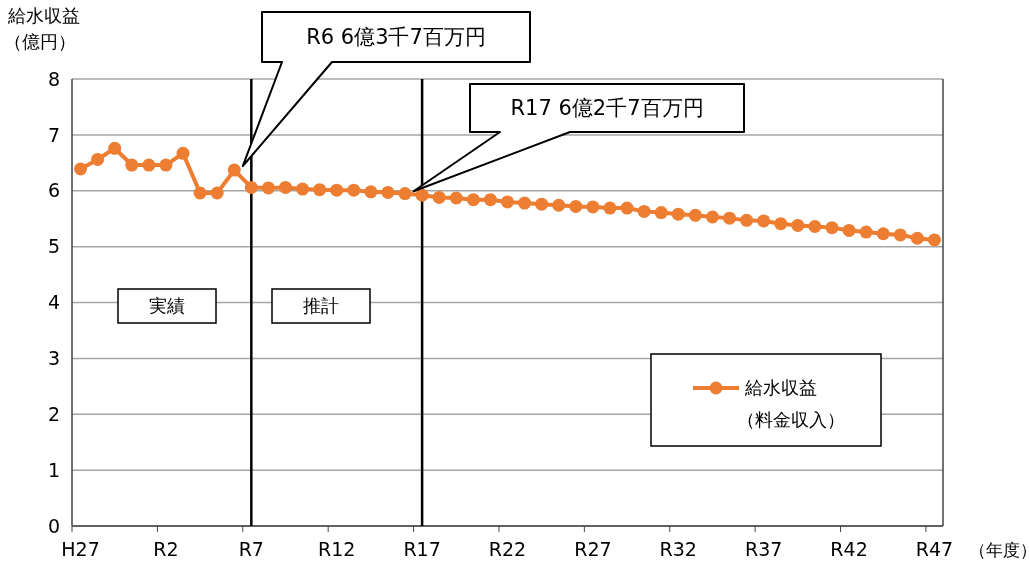  What do you see at coordinates (53, 469) in the screenshot?
I see `y-tick-label: 1` at bounding box center [53, 469].